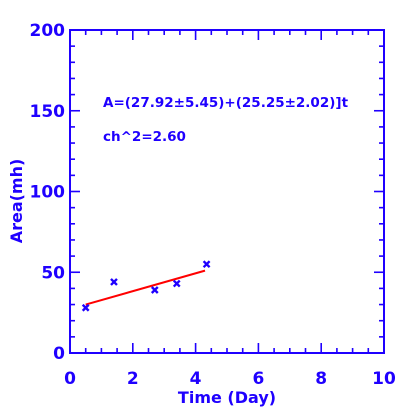 This screenshot has height=409, width=409. What do you see at coordinates (321, 379) in the screenshot?
I see `x-tick-label: 8` at bounding box center [321, 379].